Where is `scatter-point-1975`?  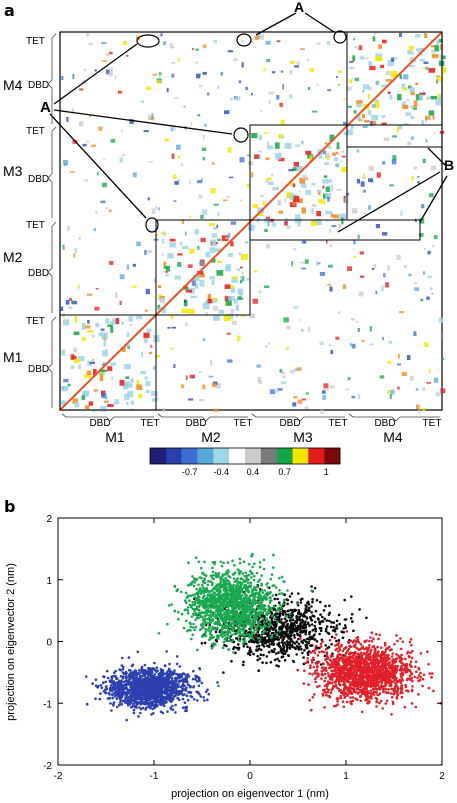
scatter-point-1975 is located at coordinates (279, 639).